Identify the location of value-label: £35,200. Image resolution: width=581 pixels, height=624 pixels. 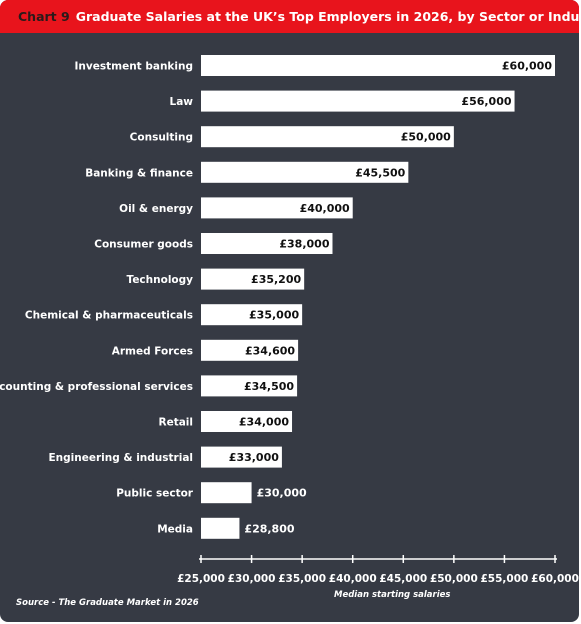
(276, 279).